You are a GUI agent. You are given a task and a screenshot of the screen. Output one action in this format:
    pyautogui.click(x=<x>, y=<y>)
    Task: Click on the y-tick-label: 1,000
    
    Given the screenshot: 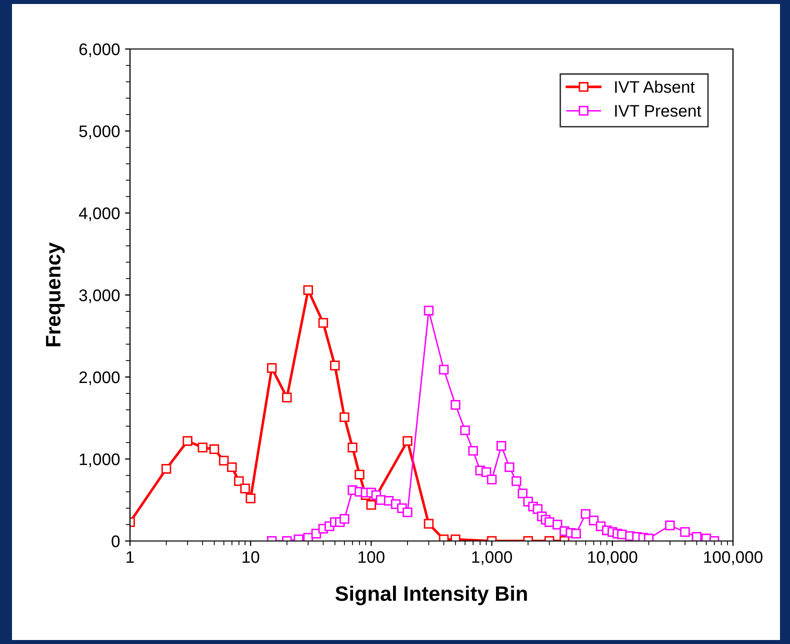 What is the action you would take?
    pyautogui.click(x=100, y=460)
    